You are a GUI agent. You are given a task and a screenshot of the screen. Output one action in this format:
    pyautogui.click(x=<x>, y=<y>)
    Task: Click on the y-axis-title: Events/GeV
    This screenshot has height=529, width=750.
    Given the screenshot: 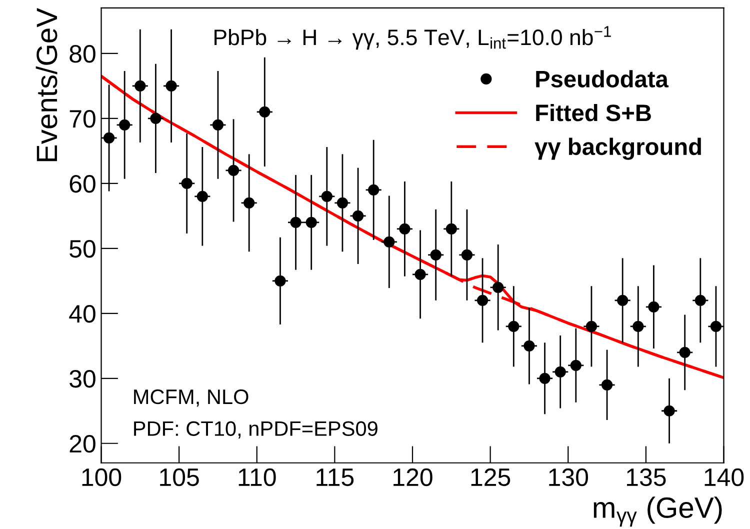 What is the action you would take?
    pyautogui.click(x=47, y=85)
    